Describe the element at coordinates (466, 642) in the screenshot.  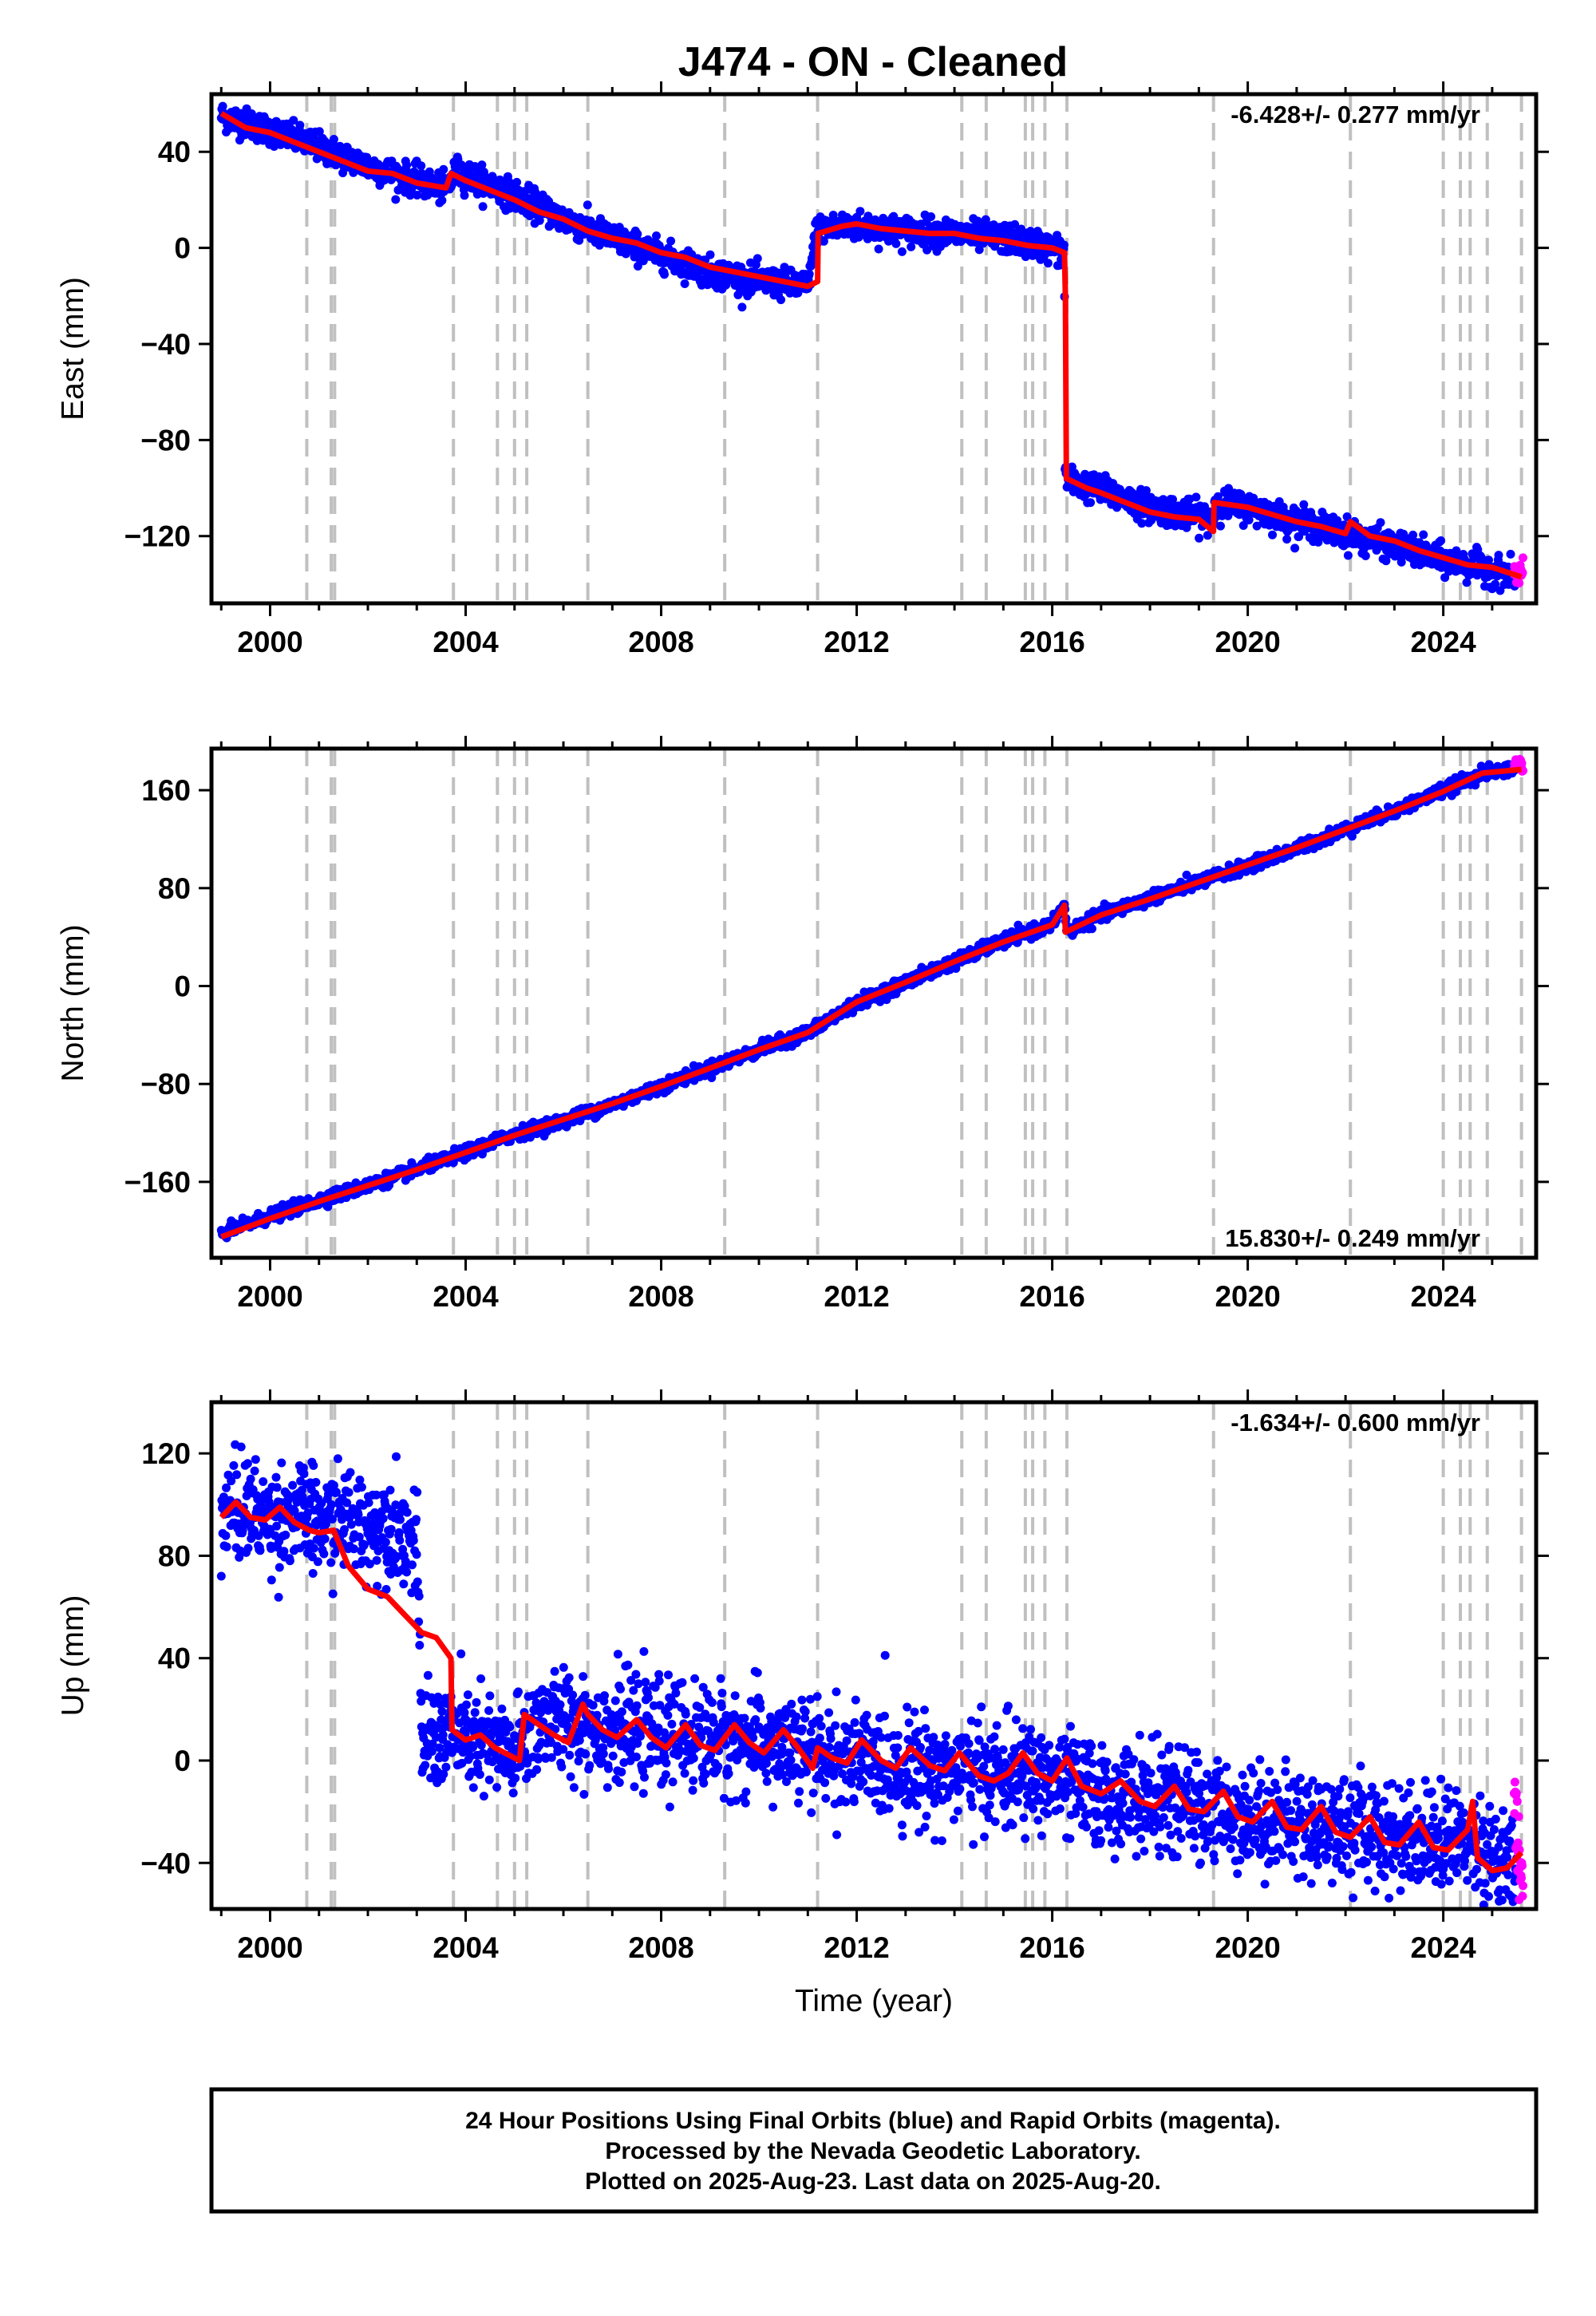
I see `east-xtick-label: 2004` at that location.